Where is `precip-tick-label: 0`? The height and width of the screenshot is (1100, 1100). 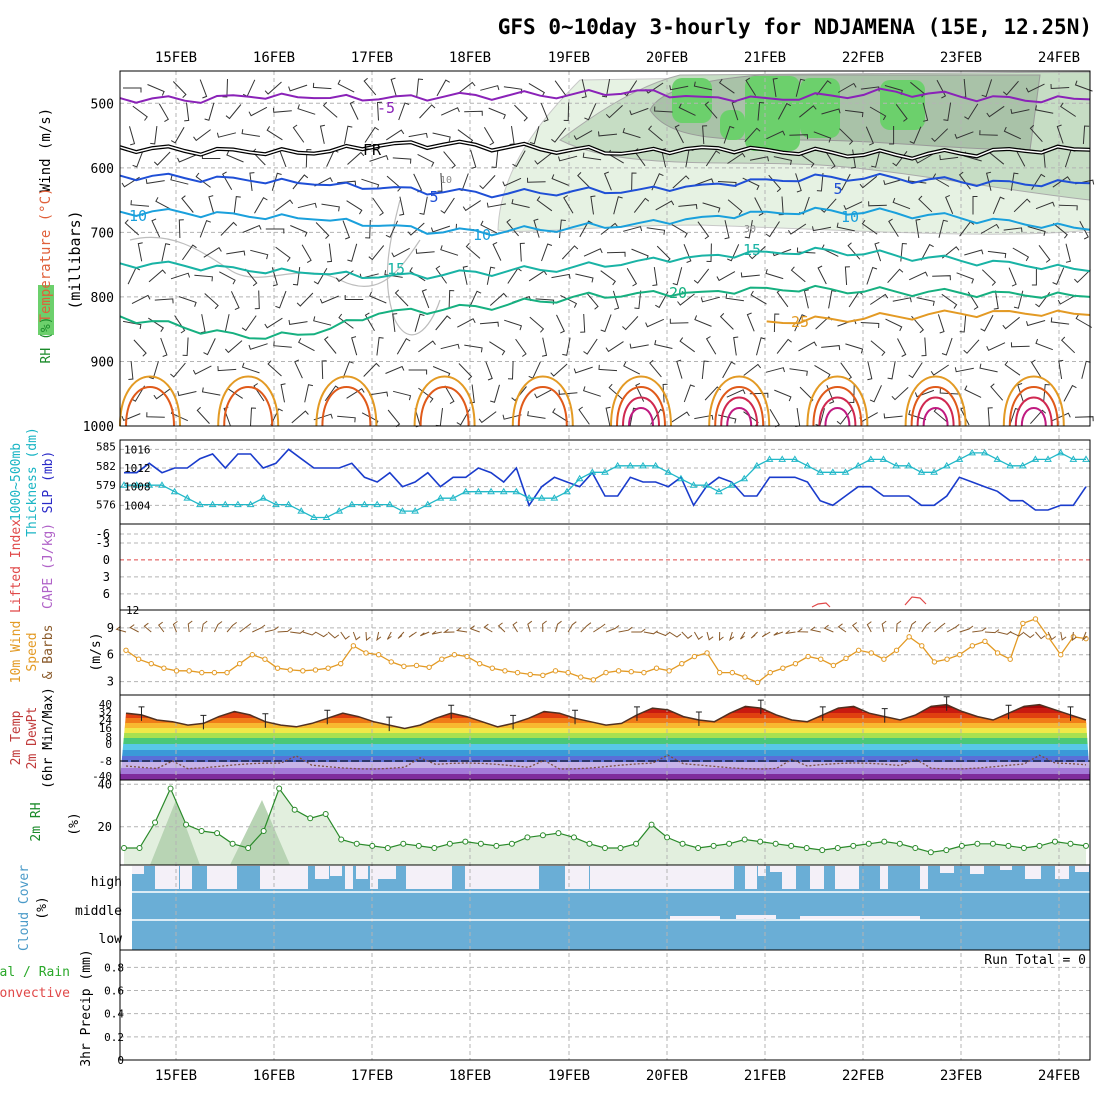
precip-tick-label: 0 is located at coordinates (120, 1060).